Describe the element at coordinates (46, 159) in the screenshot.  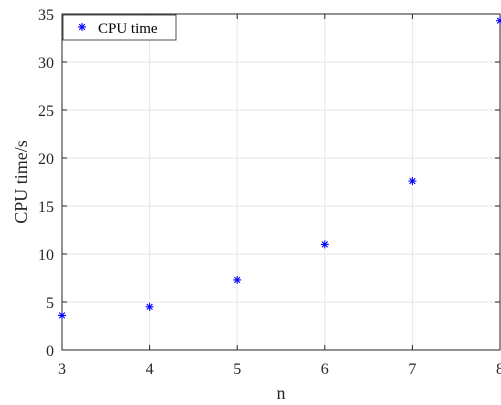
I see `y-tick-label: 20` at that location.